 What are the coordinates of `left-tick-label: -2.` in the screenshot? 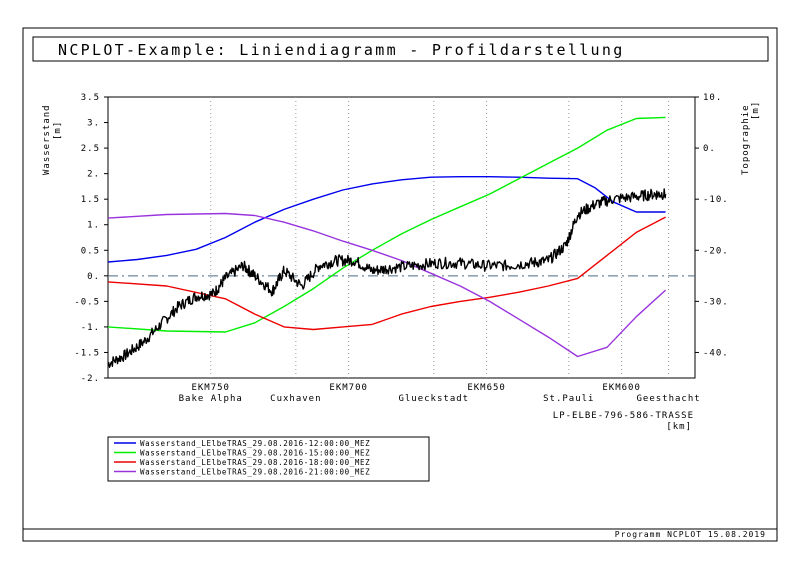 It's located at (90, 379).